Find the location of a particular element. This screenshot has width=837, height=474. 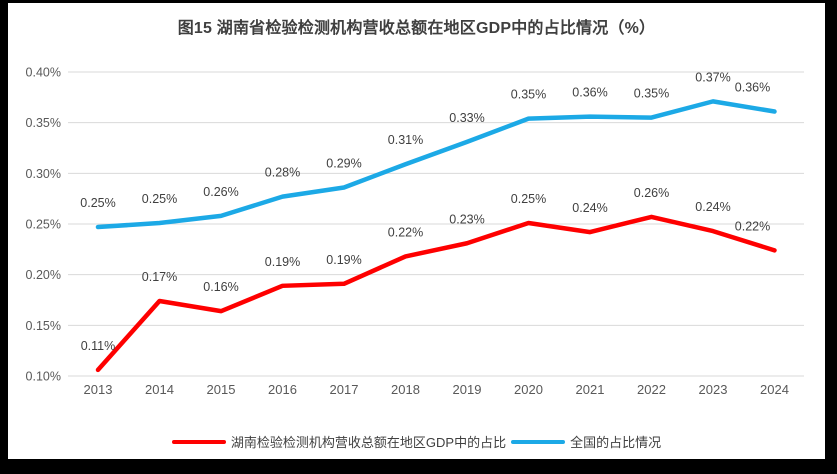

blue-line-swatch-icon is located at coordinates (538, 441).